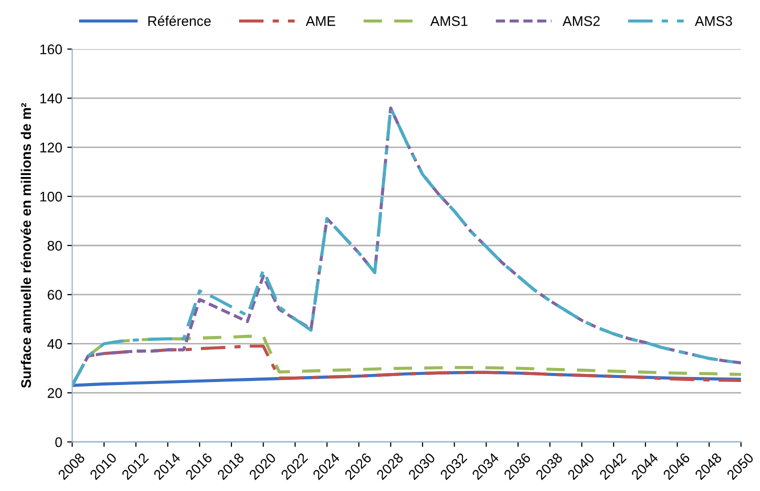 This screenshot has height=491, width=760. I want to click on legend-label: Référence, so click(179, 21).